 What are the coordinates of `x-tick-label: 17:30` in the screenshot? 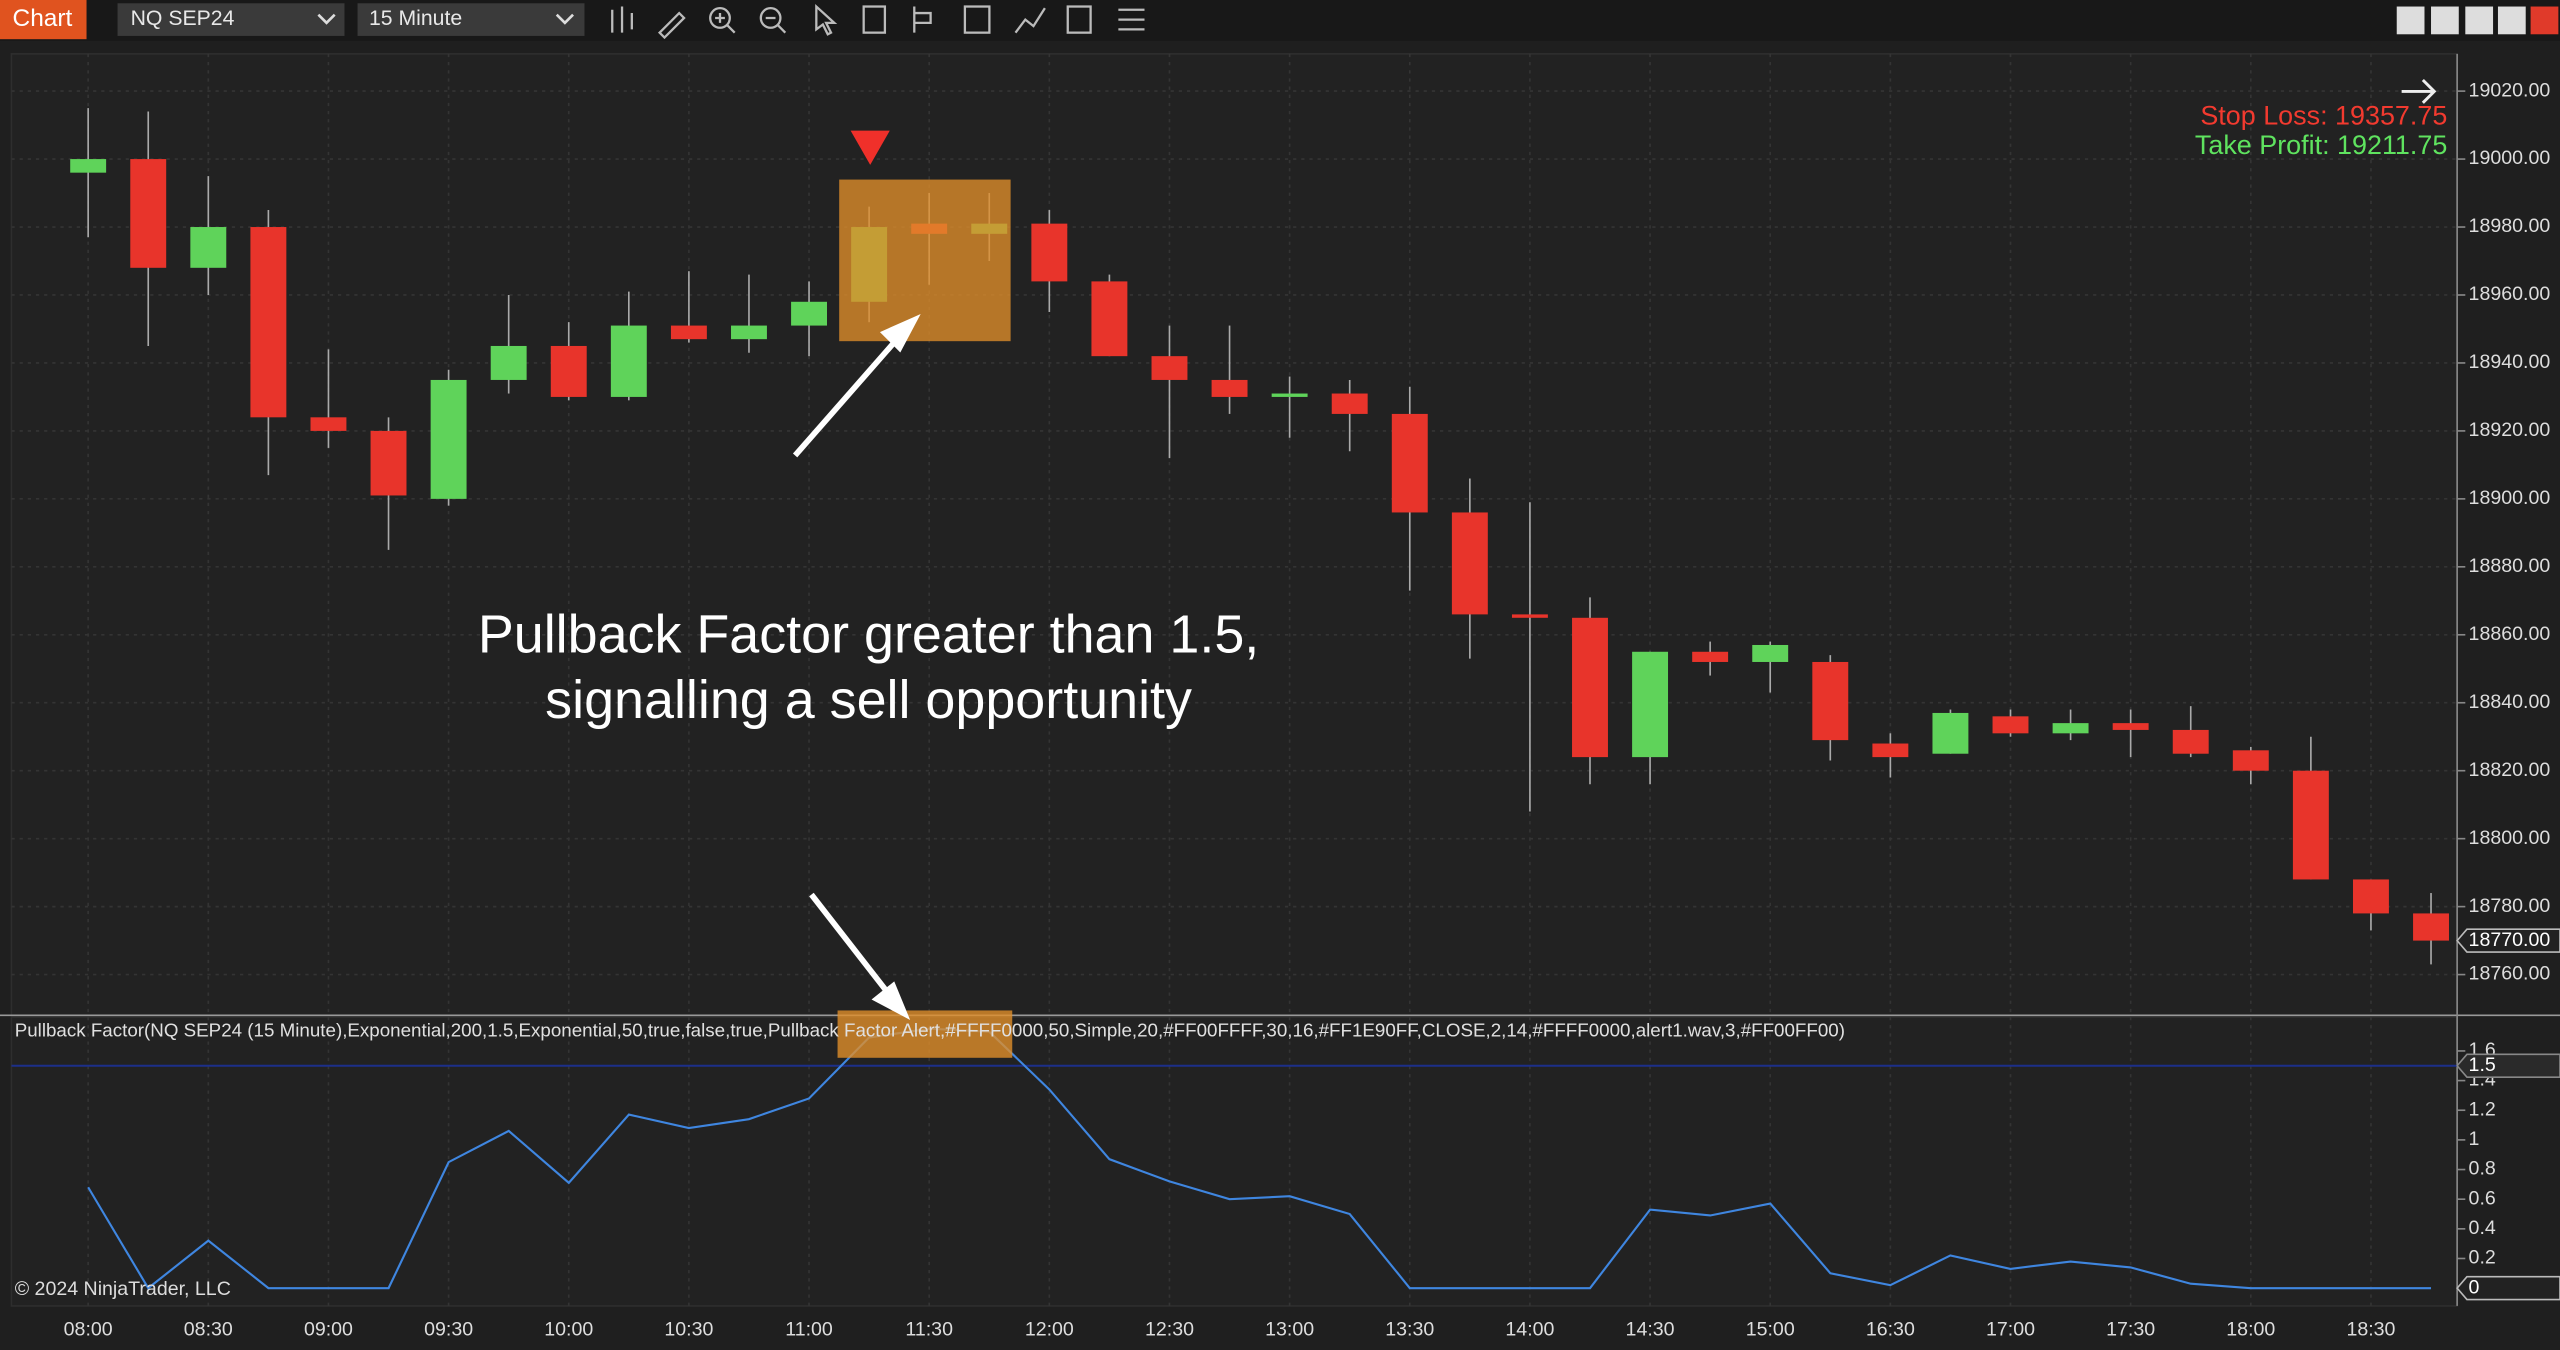 It's located at (2130, 1330).